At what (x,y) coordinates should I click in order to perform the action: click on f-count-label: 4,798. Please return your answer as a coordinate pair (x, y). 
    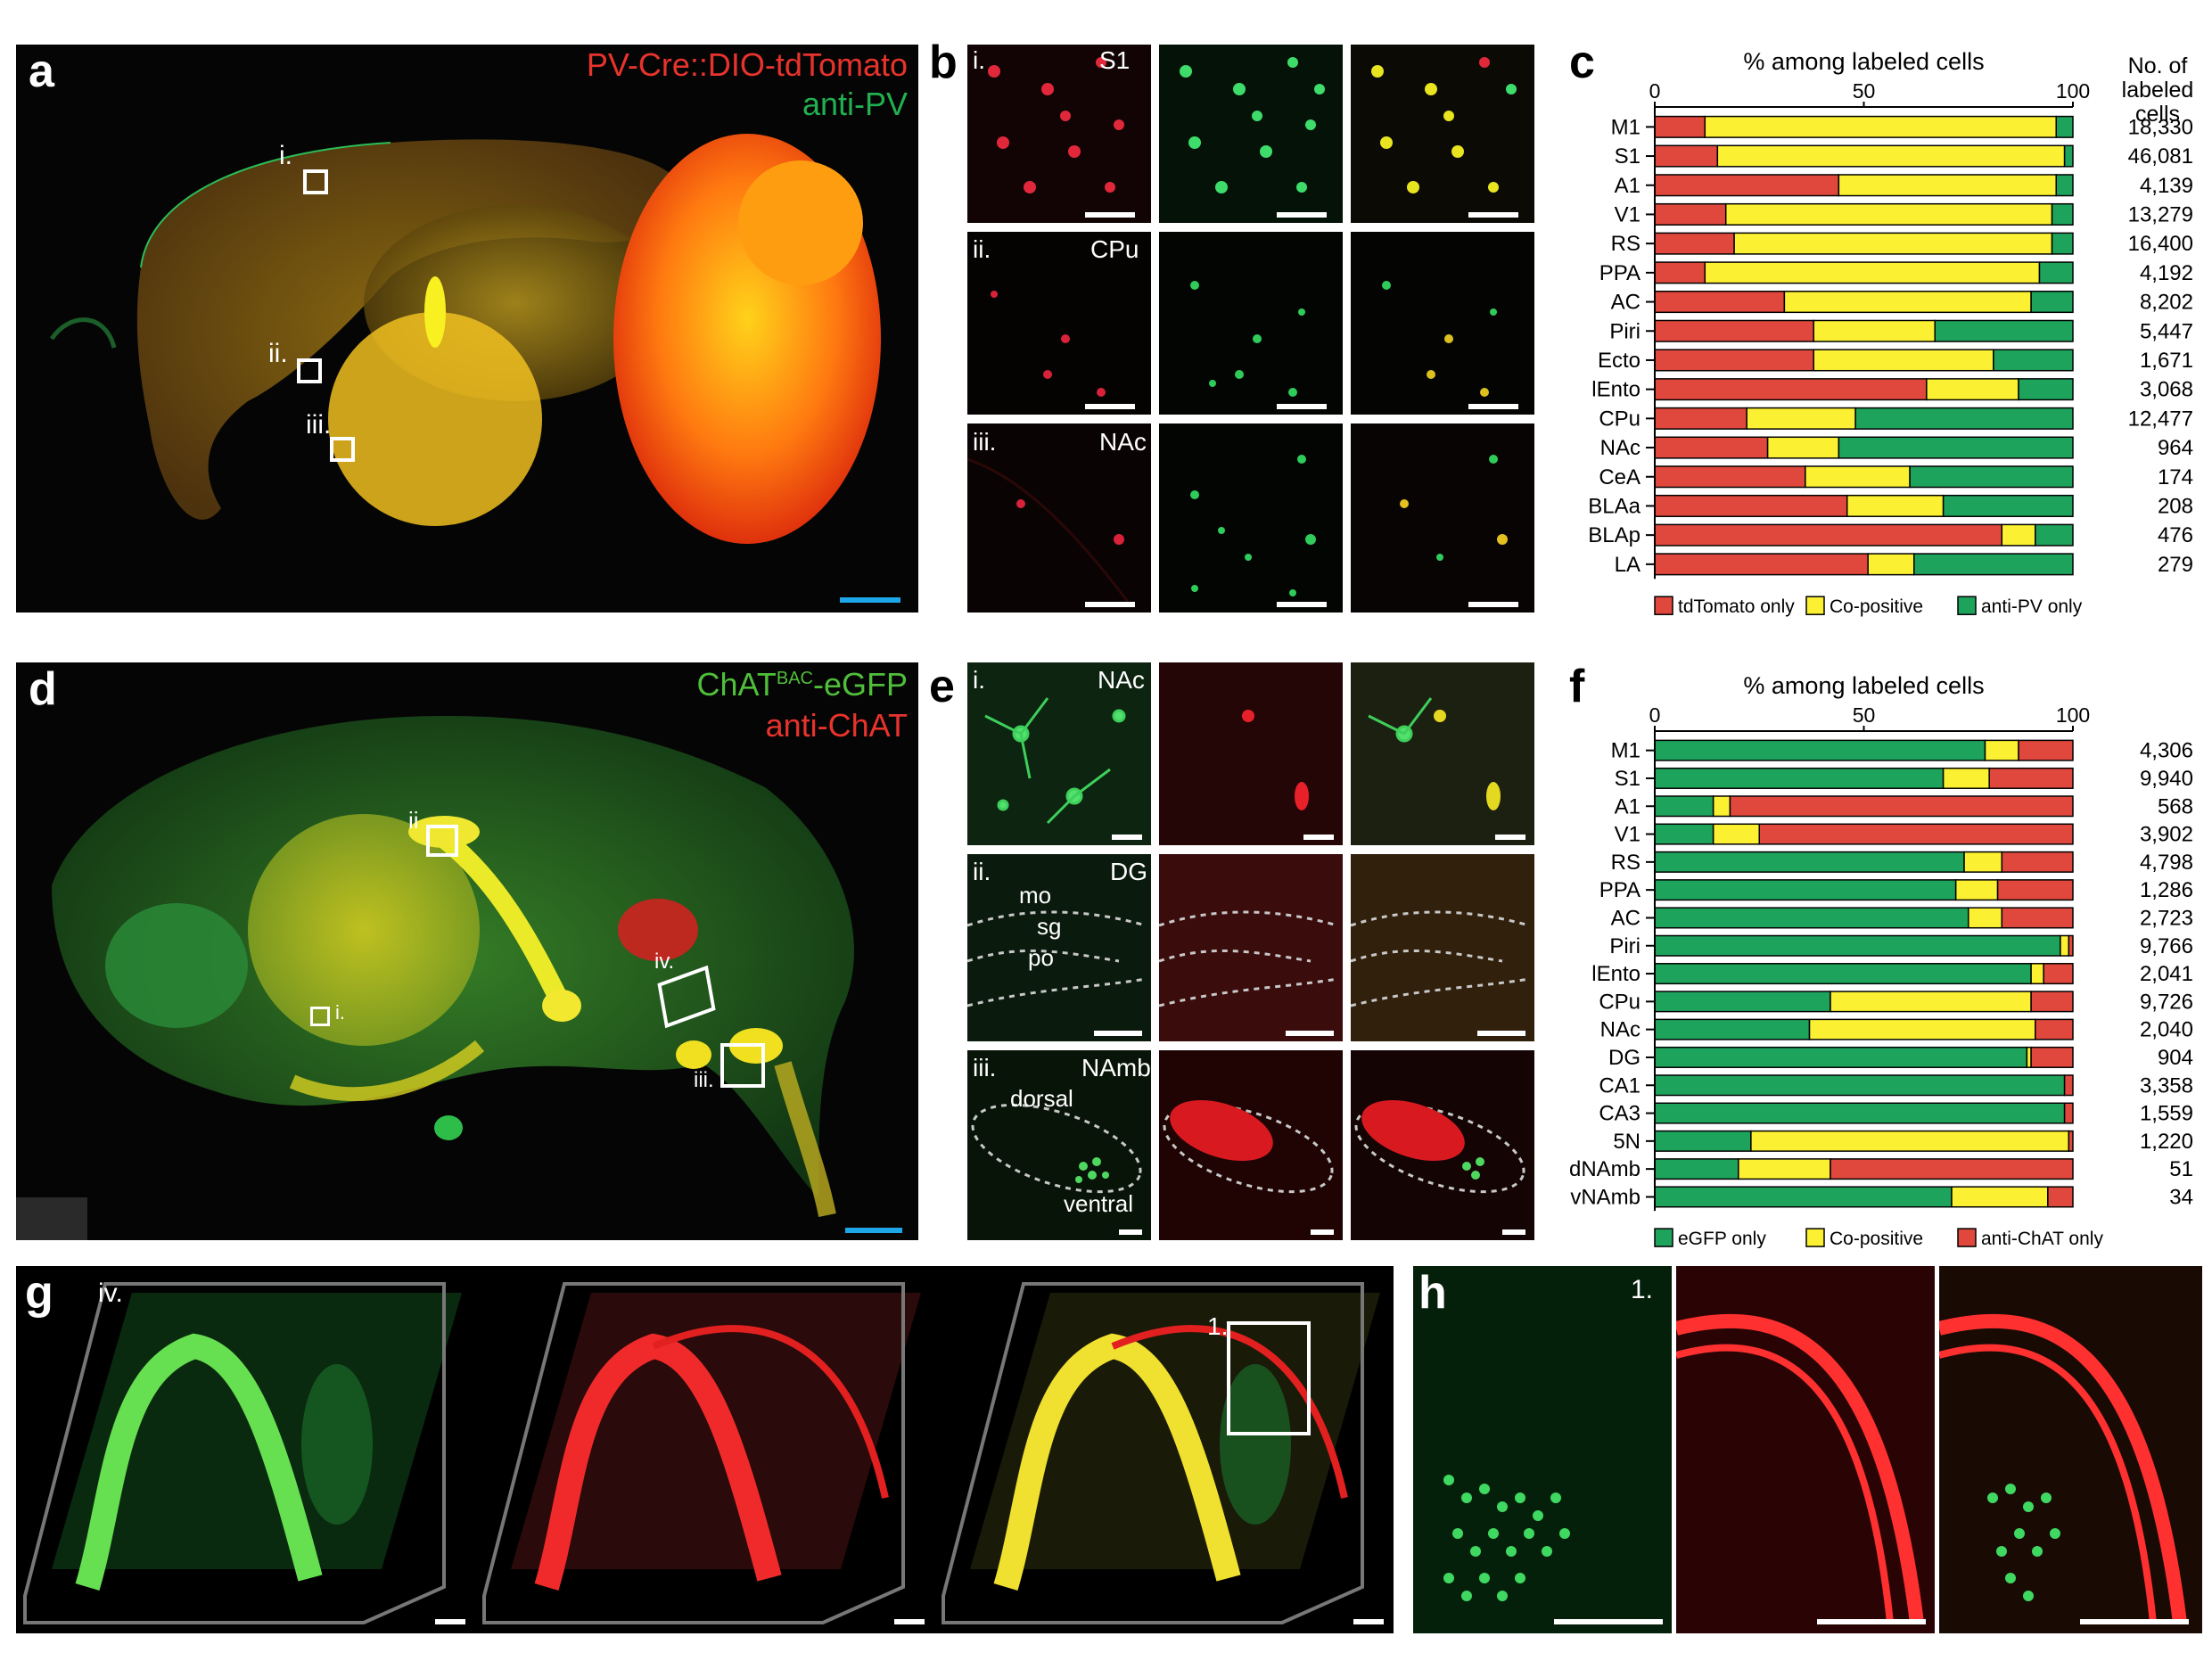
    Looking at the image, I should click on (2166, 863).